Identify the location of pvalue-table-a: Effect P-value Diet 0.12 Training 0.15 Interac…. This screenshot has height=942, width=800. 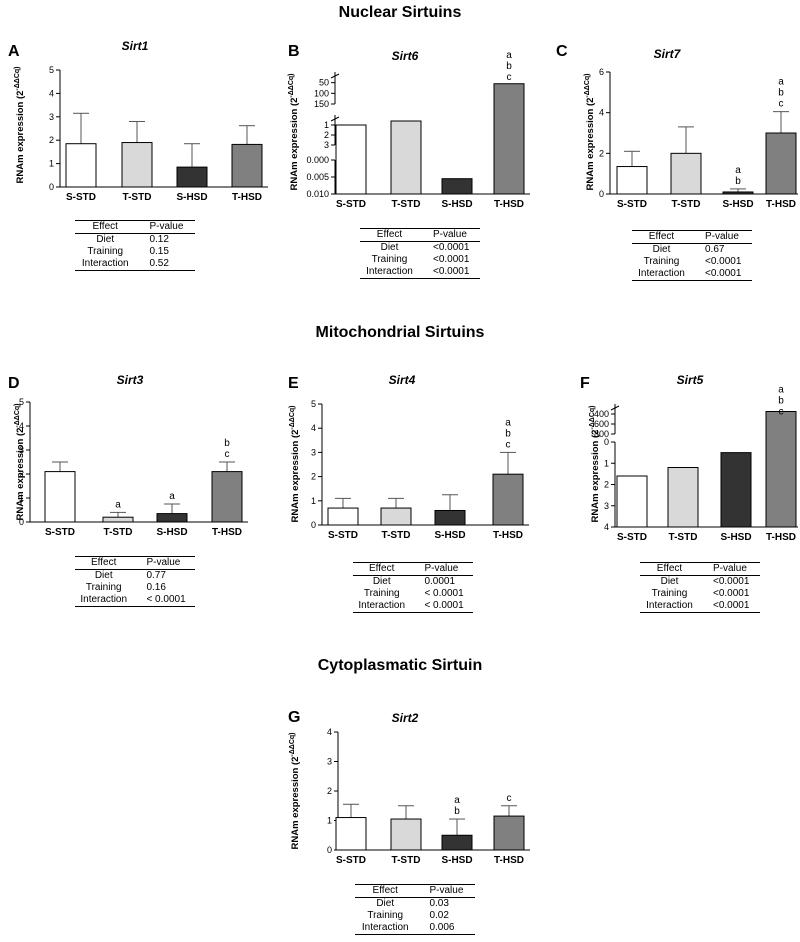
(135, 245).